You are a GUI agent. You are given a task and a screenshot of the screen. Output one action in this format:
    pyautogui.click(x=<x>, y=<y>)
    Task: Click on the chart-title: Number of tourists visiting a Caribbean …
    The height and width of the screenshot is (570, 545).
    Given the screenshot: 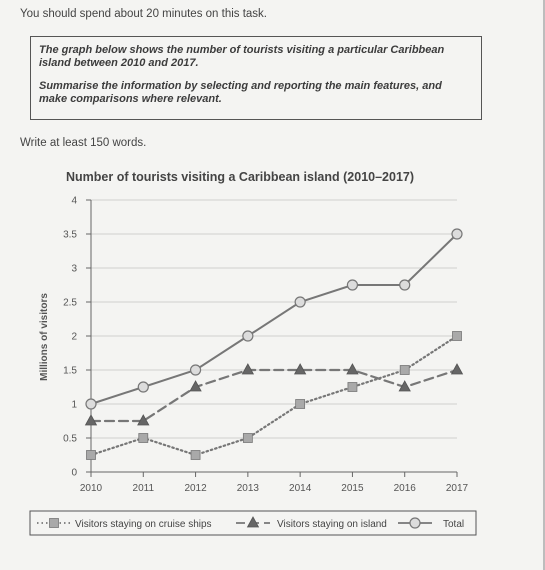 What is the action you would take?
    pyautogui.click(x=240, y=177)
    